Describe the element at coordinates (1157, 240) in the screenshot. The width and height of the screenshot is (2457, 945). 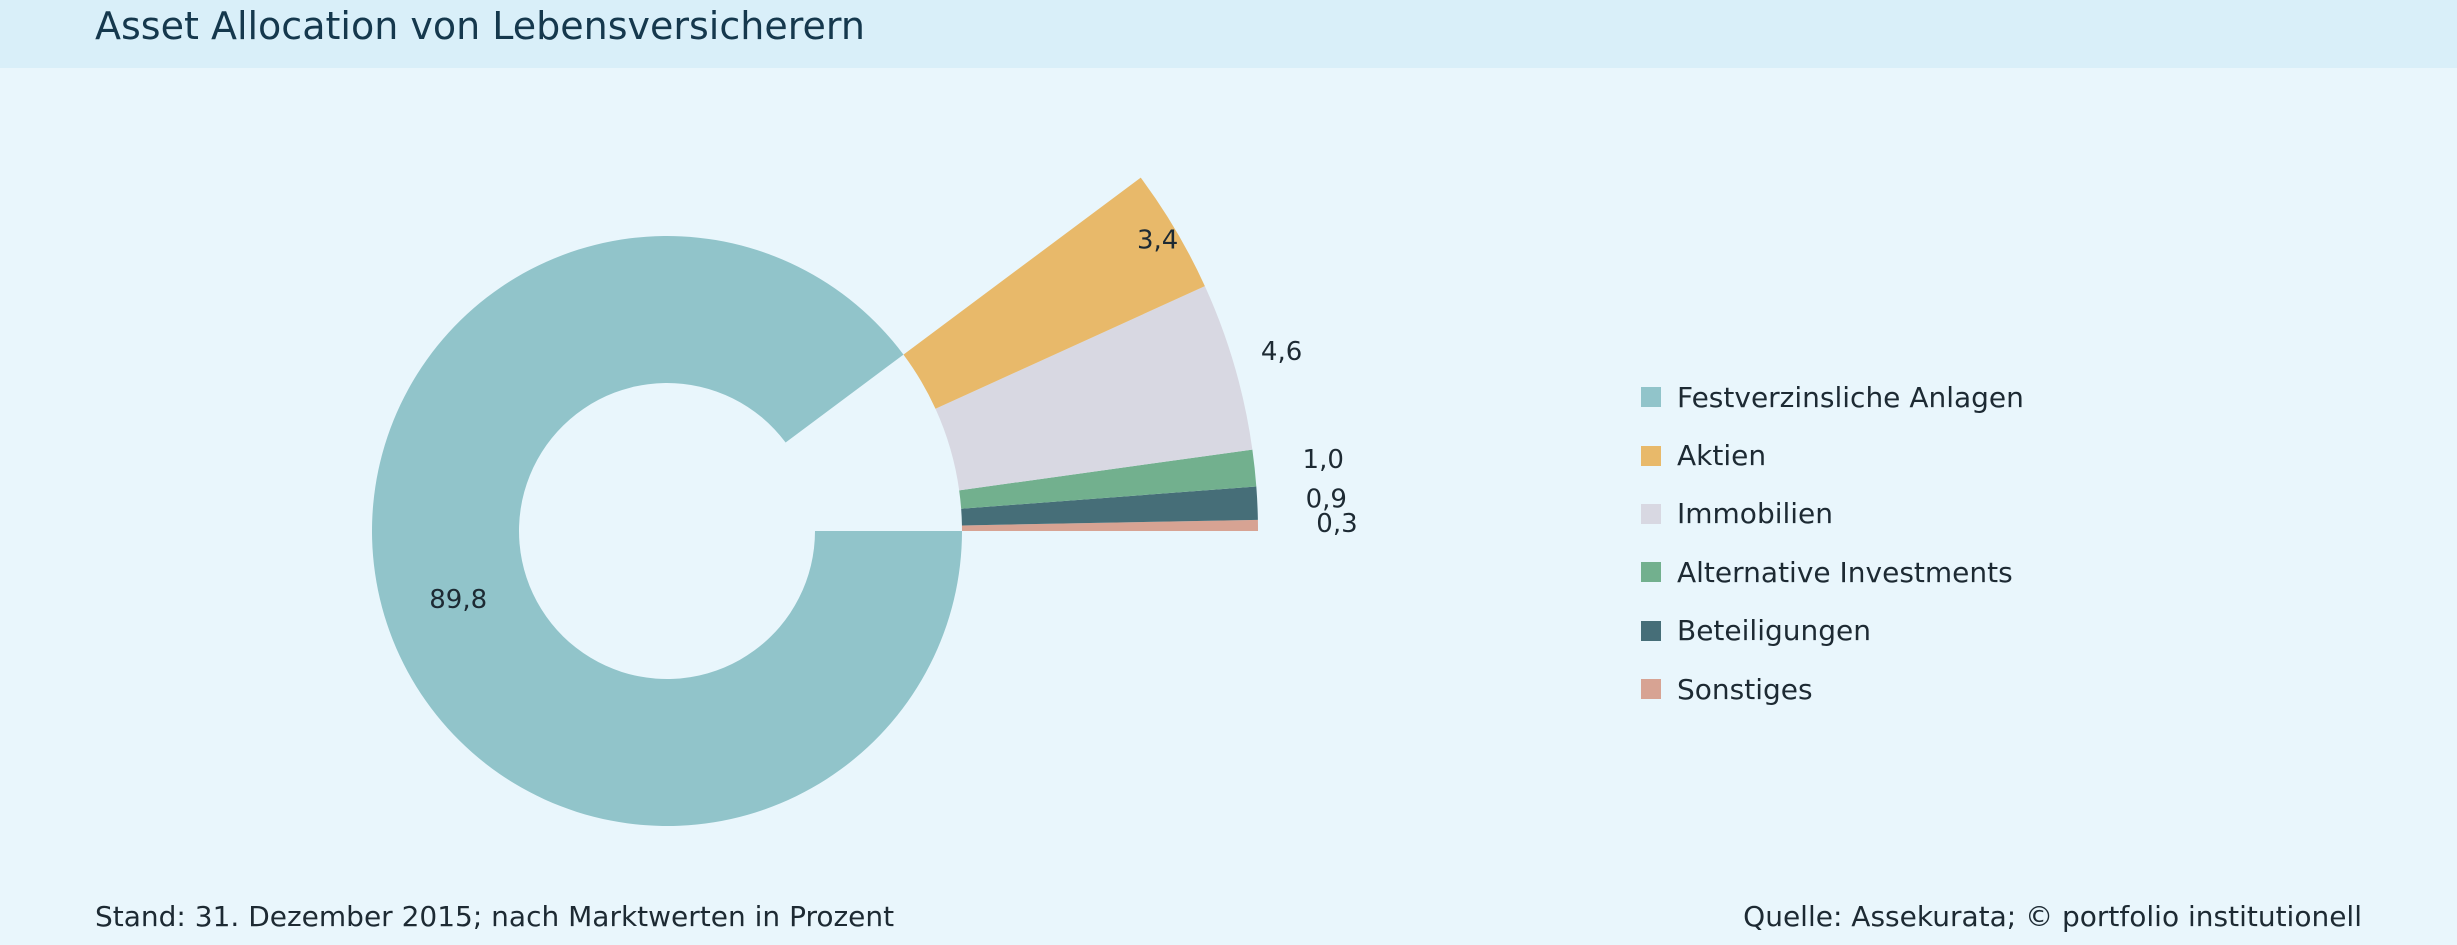
I see `data-label-2: 3,4` at that location.